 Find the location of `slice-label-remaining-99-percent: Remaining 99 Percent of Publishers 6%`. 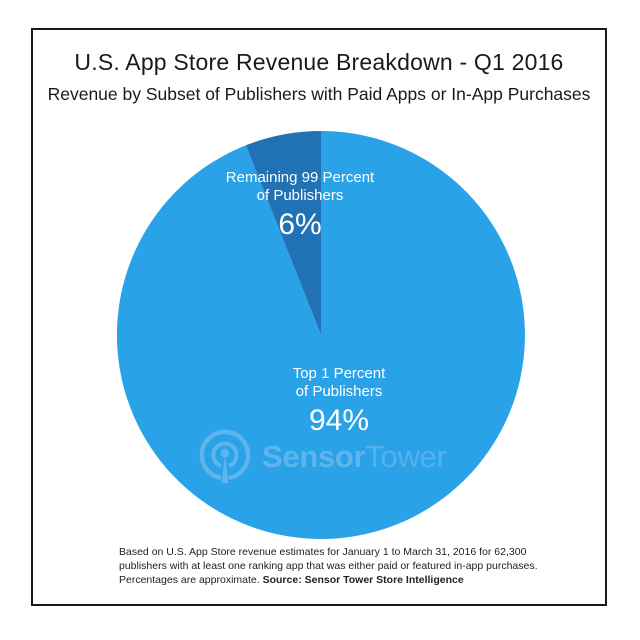

slice-label-remaining-99-percent: Remaining 99 Percent of Publishers 6% is located at coordinates (300, 205).